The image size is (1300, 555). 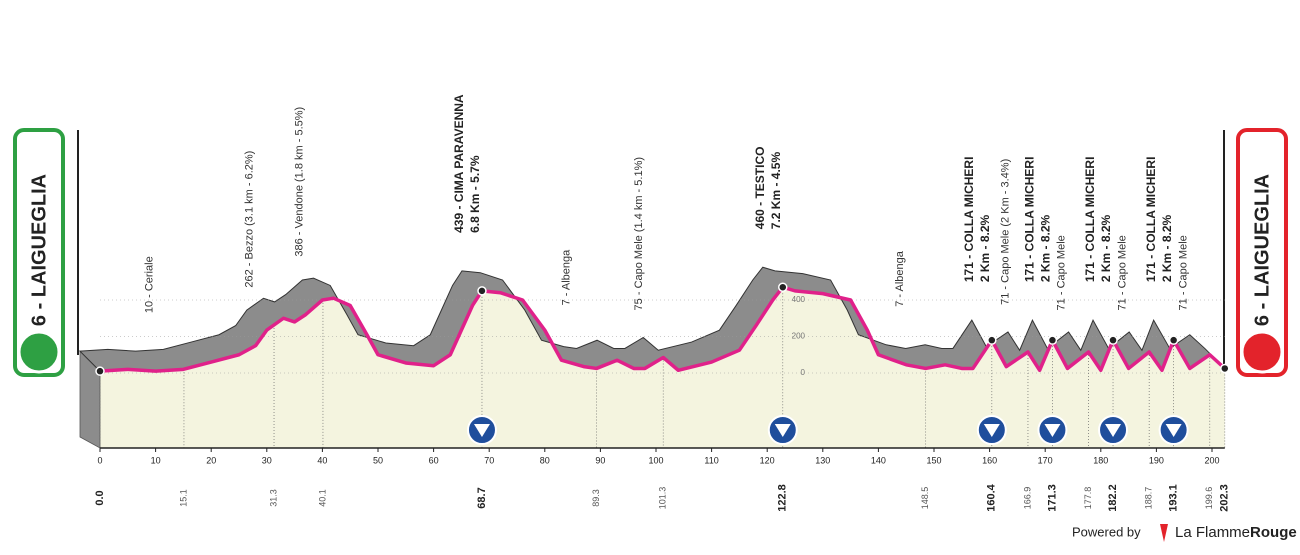 I want to click on climb-annotation: 439 - CIMA PARAVENNA, so click(x=459, y=163).